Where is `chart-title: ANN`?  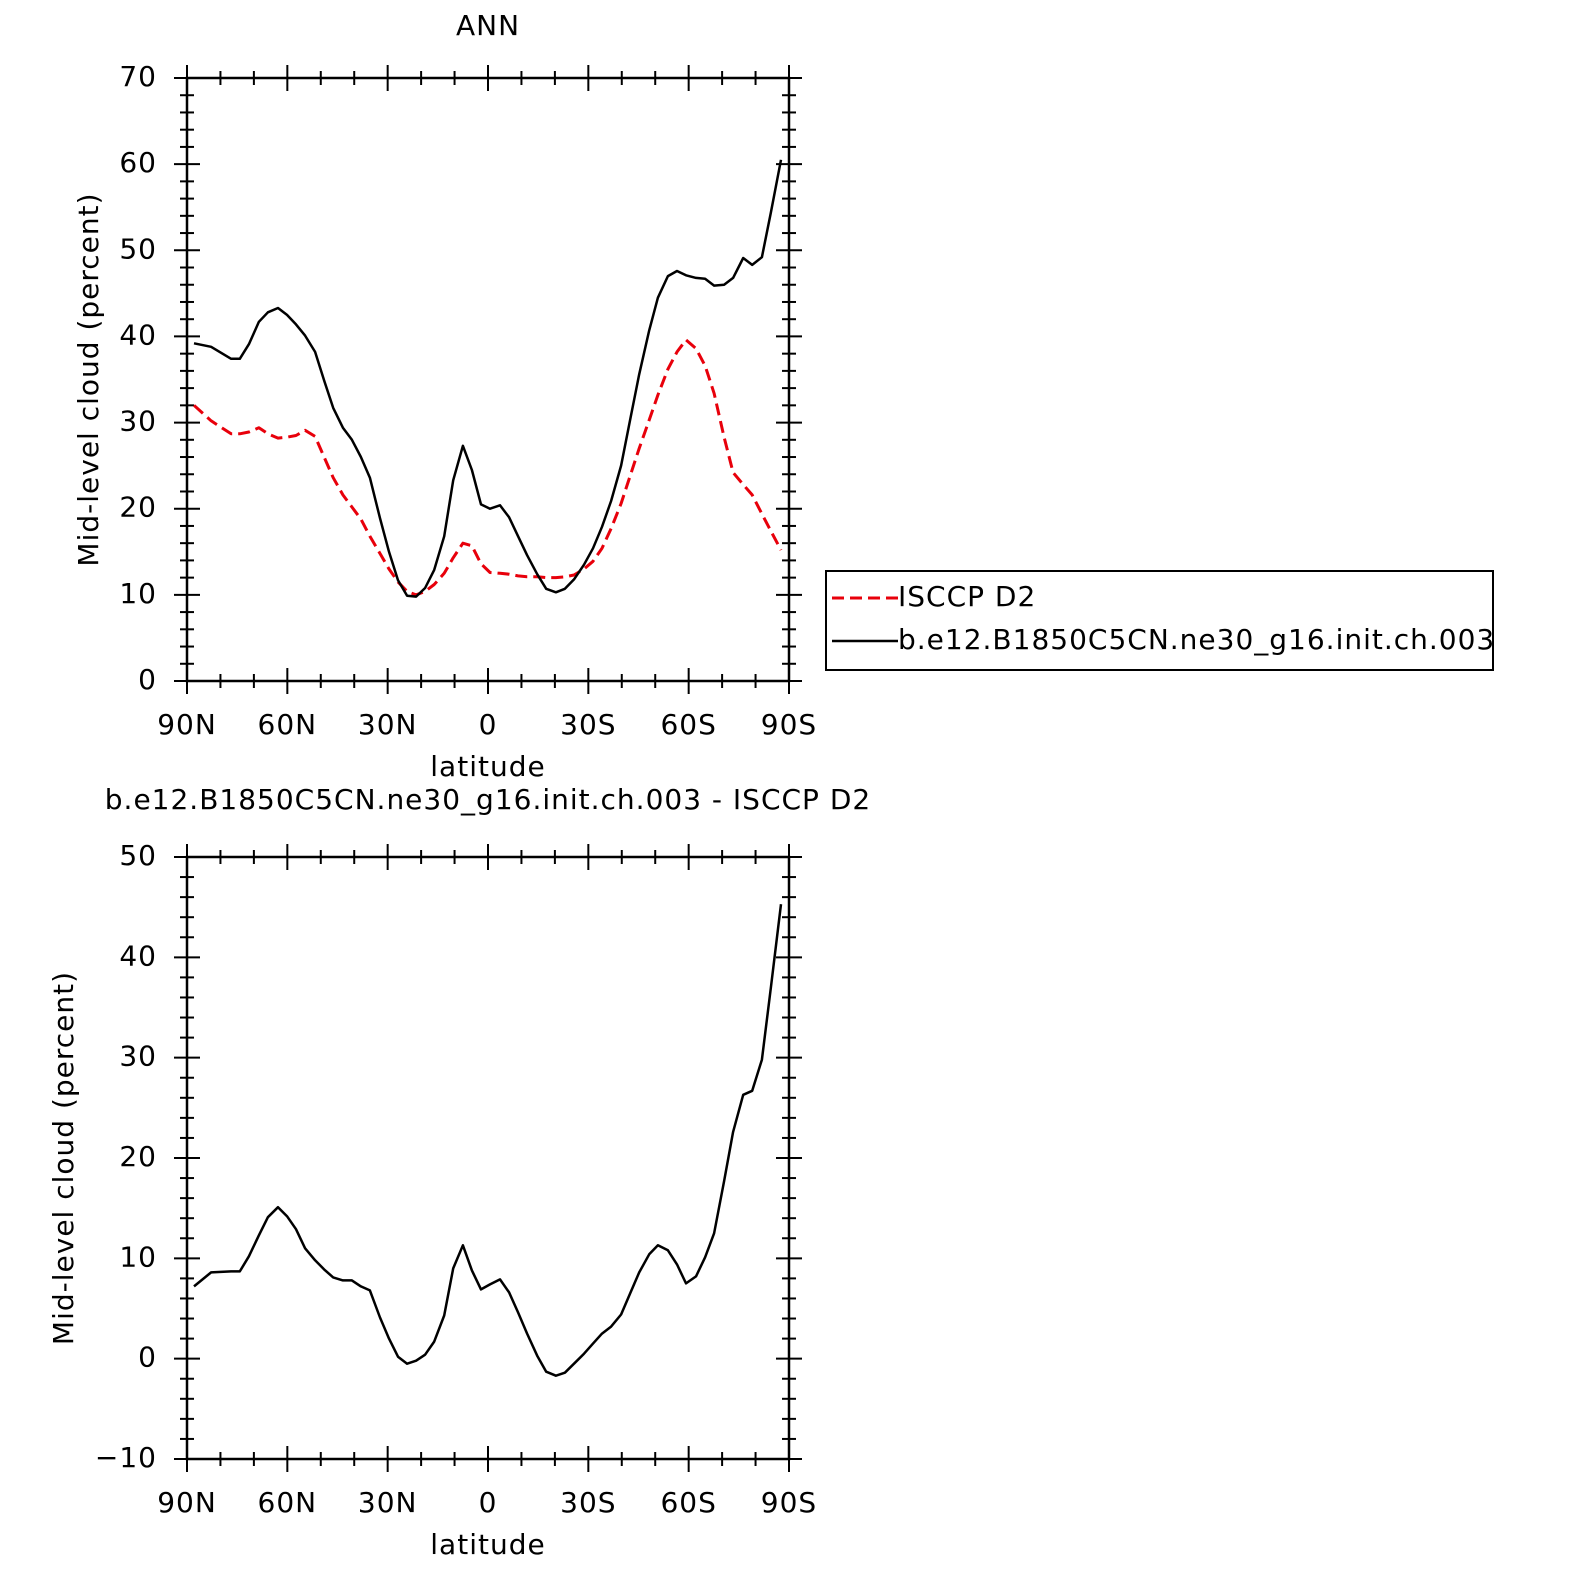
chart-title: ANN is located at coordinates (488, 25).